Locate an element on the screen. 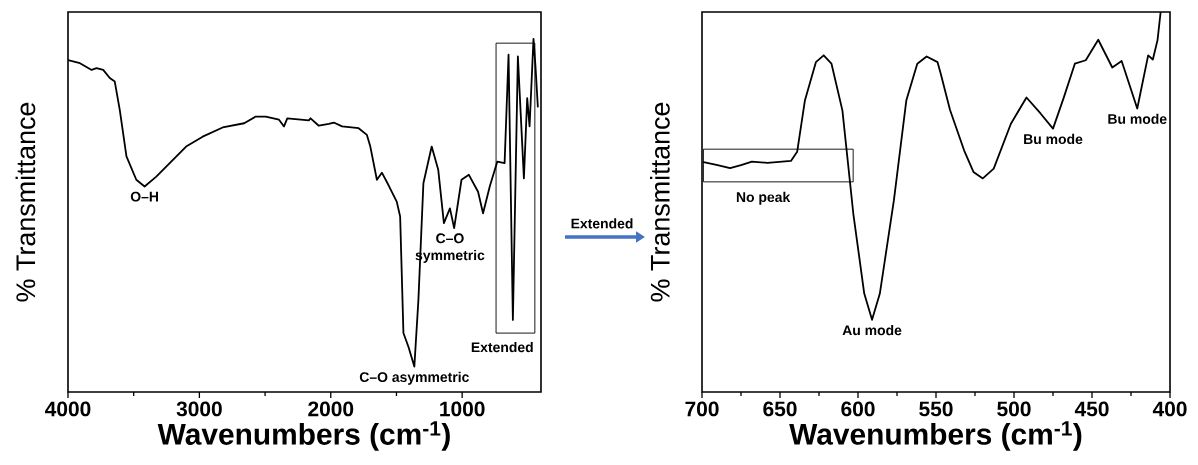 This screenshot has width=1198, height=465. annotation: Extended is located at coordinates (502, 347).